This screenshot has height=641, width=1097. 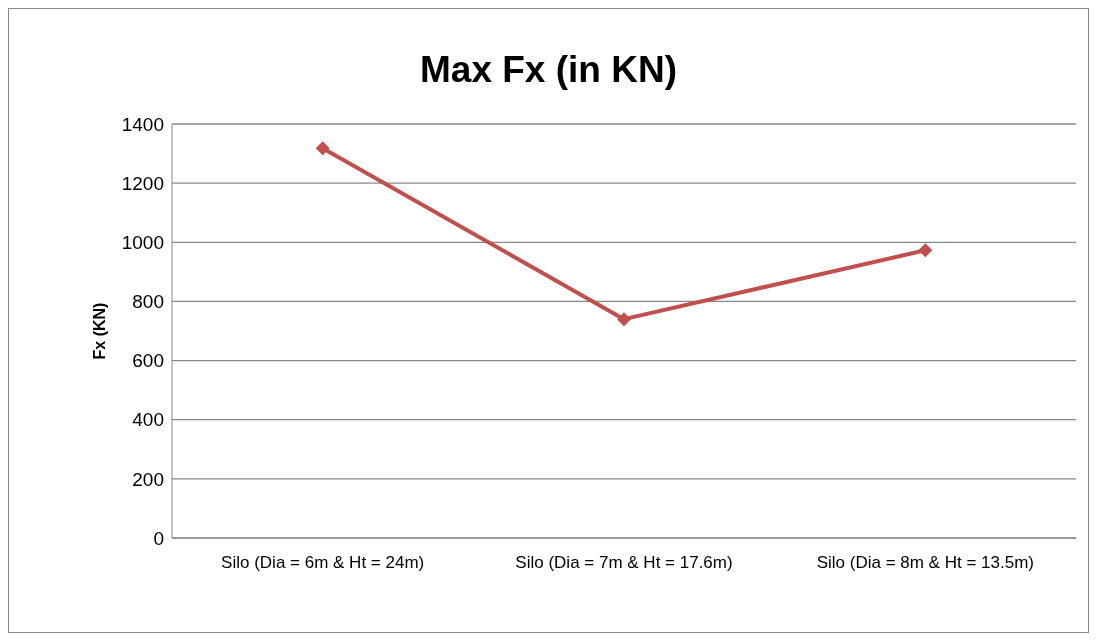 What do you see at coordinates (148, 479) in the screenshot?
I see `y-tick-label: 200` at bounding box center [148, 479].